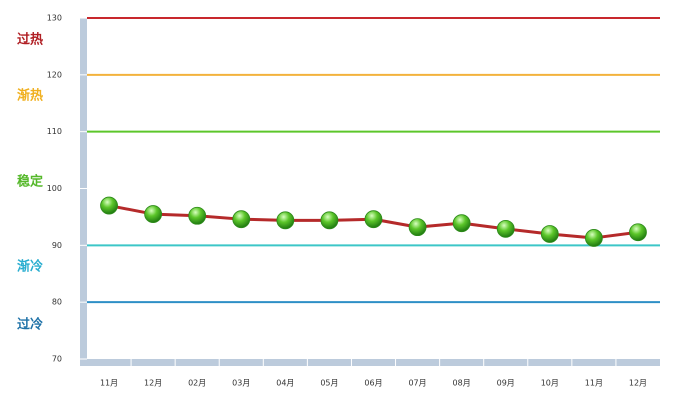 This screenshot has width=684, height=402. I want to click on zone-label: 稳定, so click(30, 182).